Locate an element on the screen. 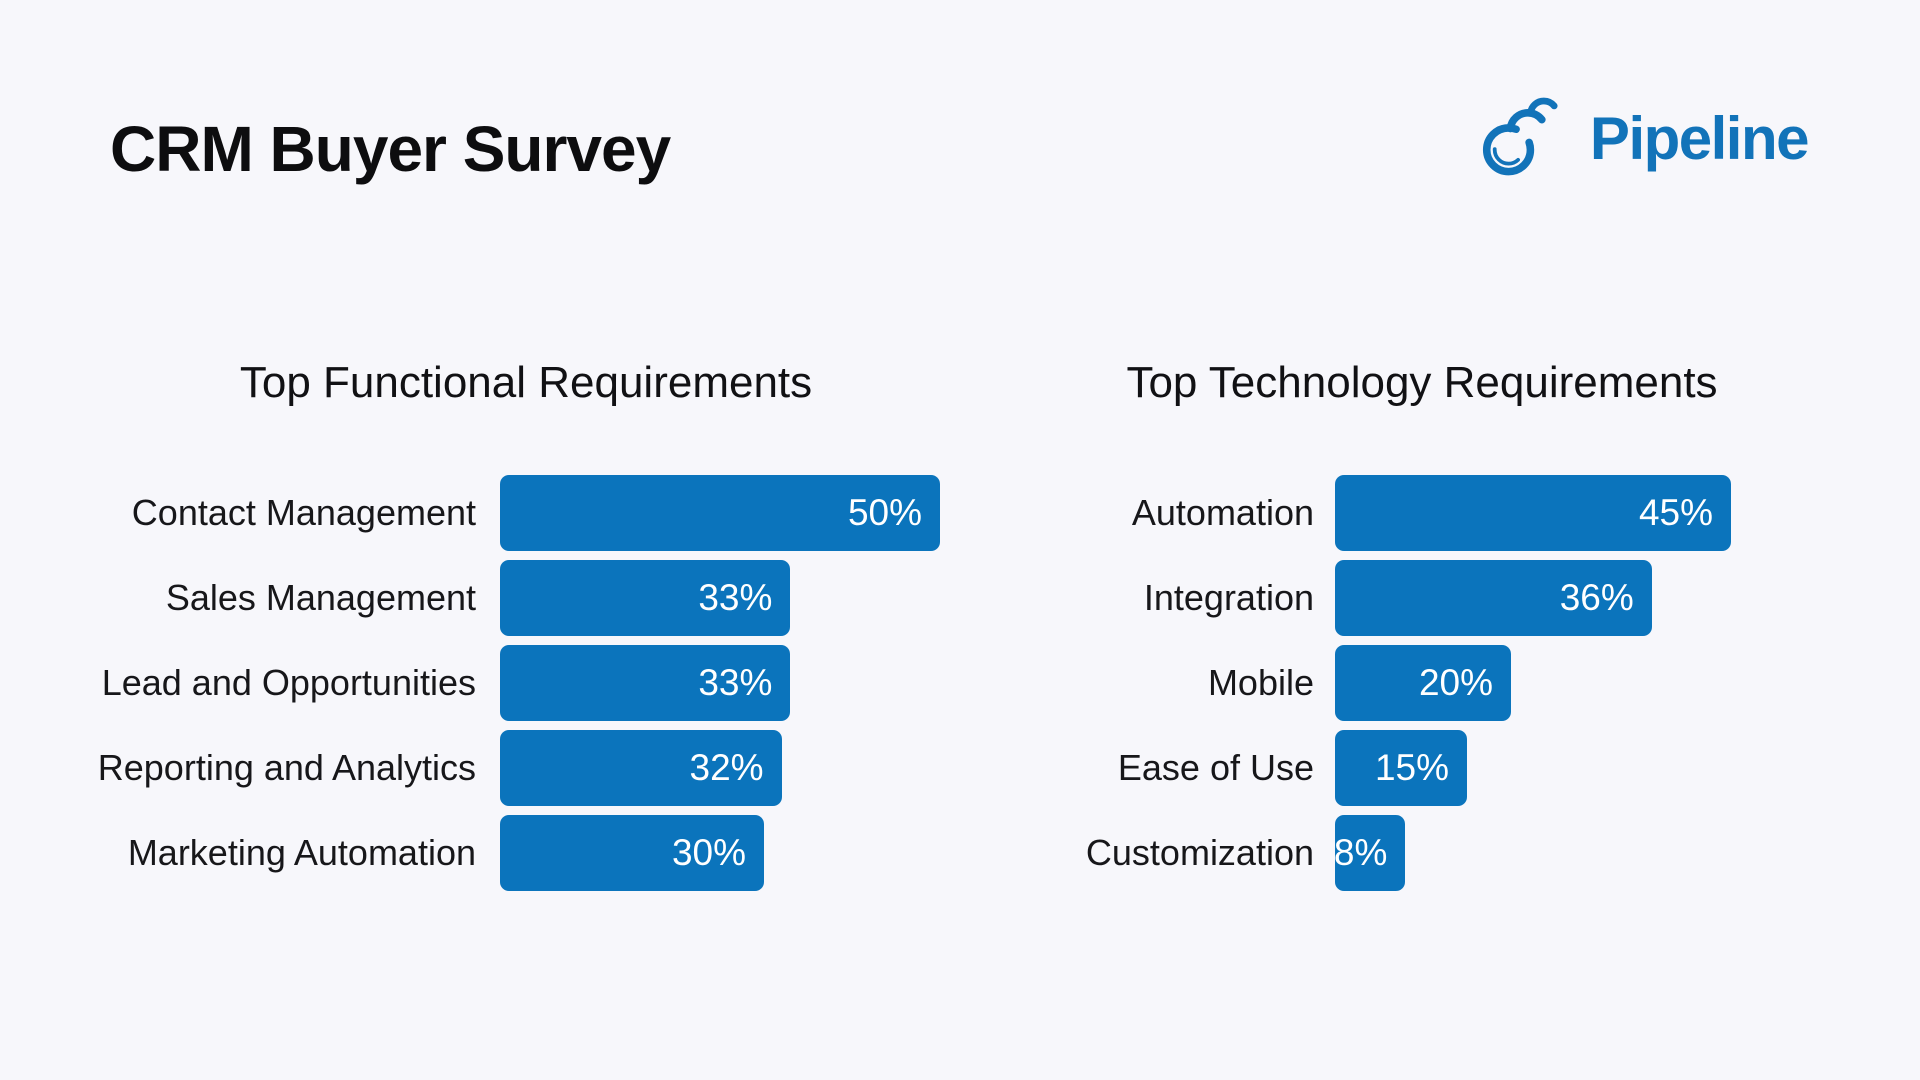  category-label: Ease of Use is located at coordinates (1215, 767).